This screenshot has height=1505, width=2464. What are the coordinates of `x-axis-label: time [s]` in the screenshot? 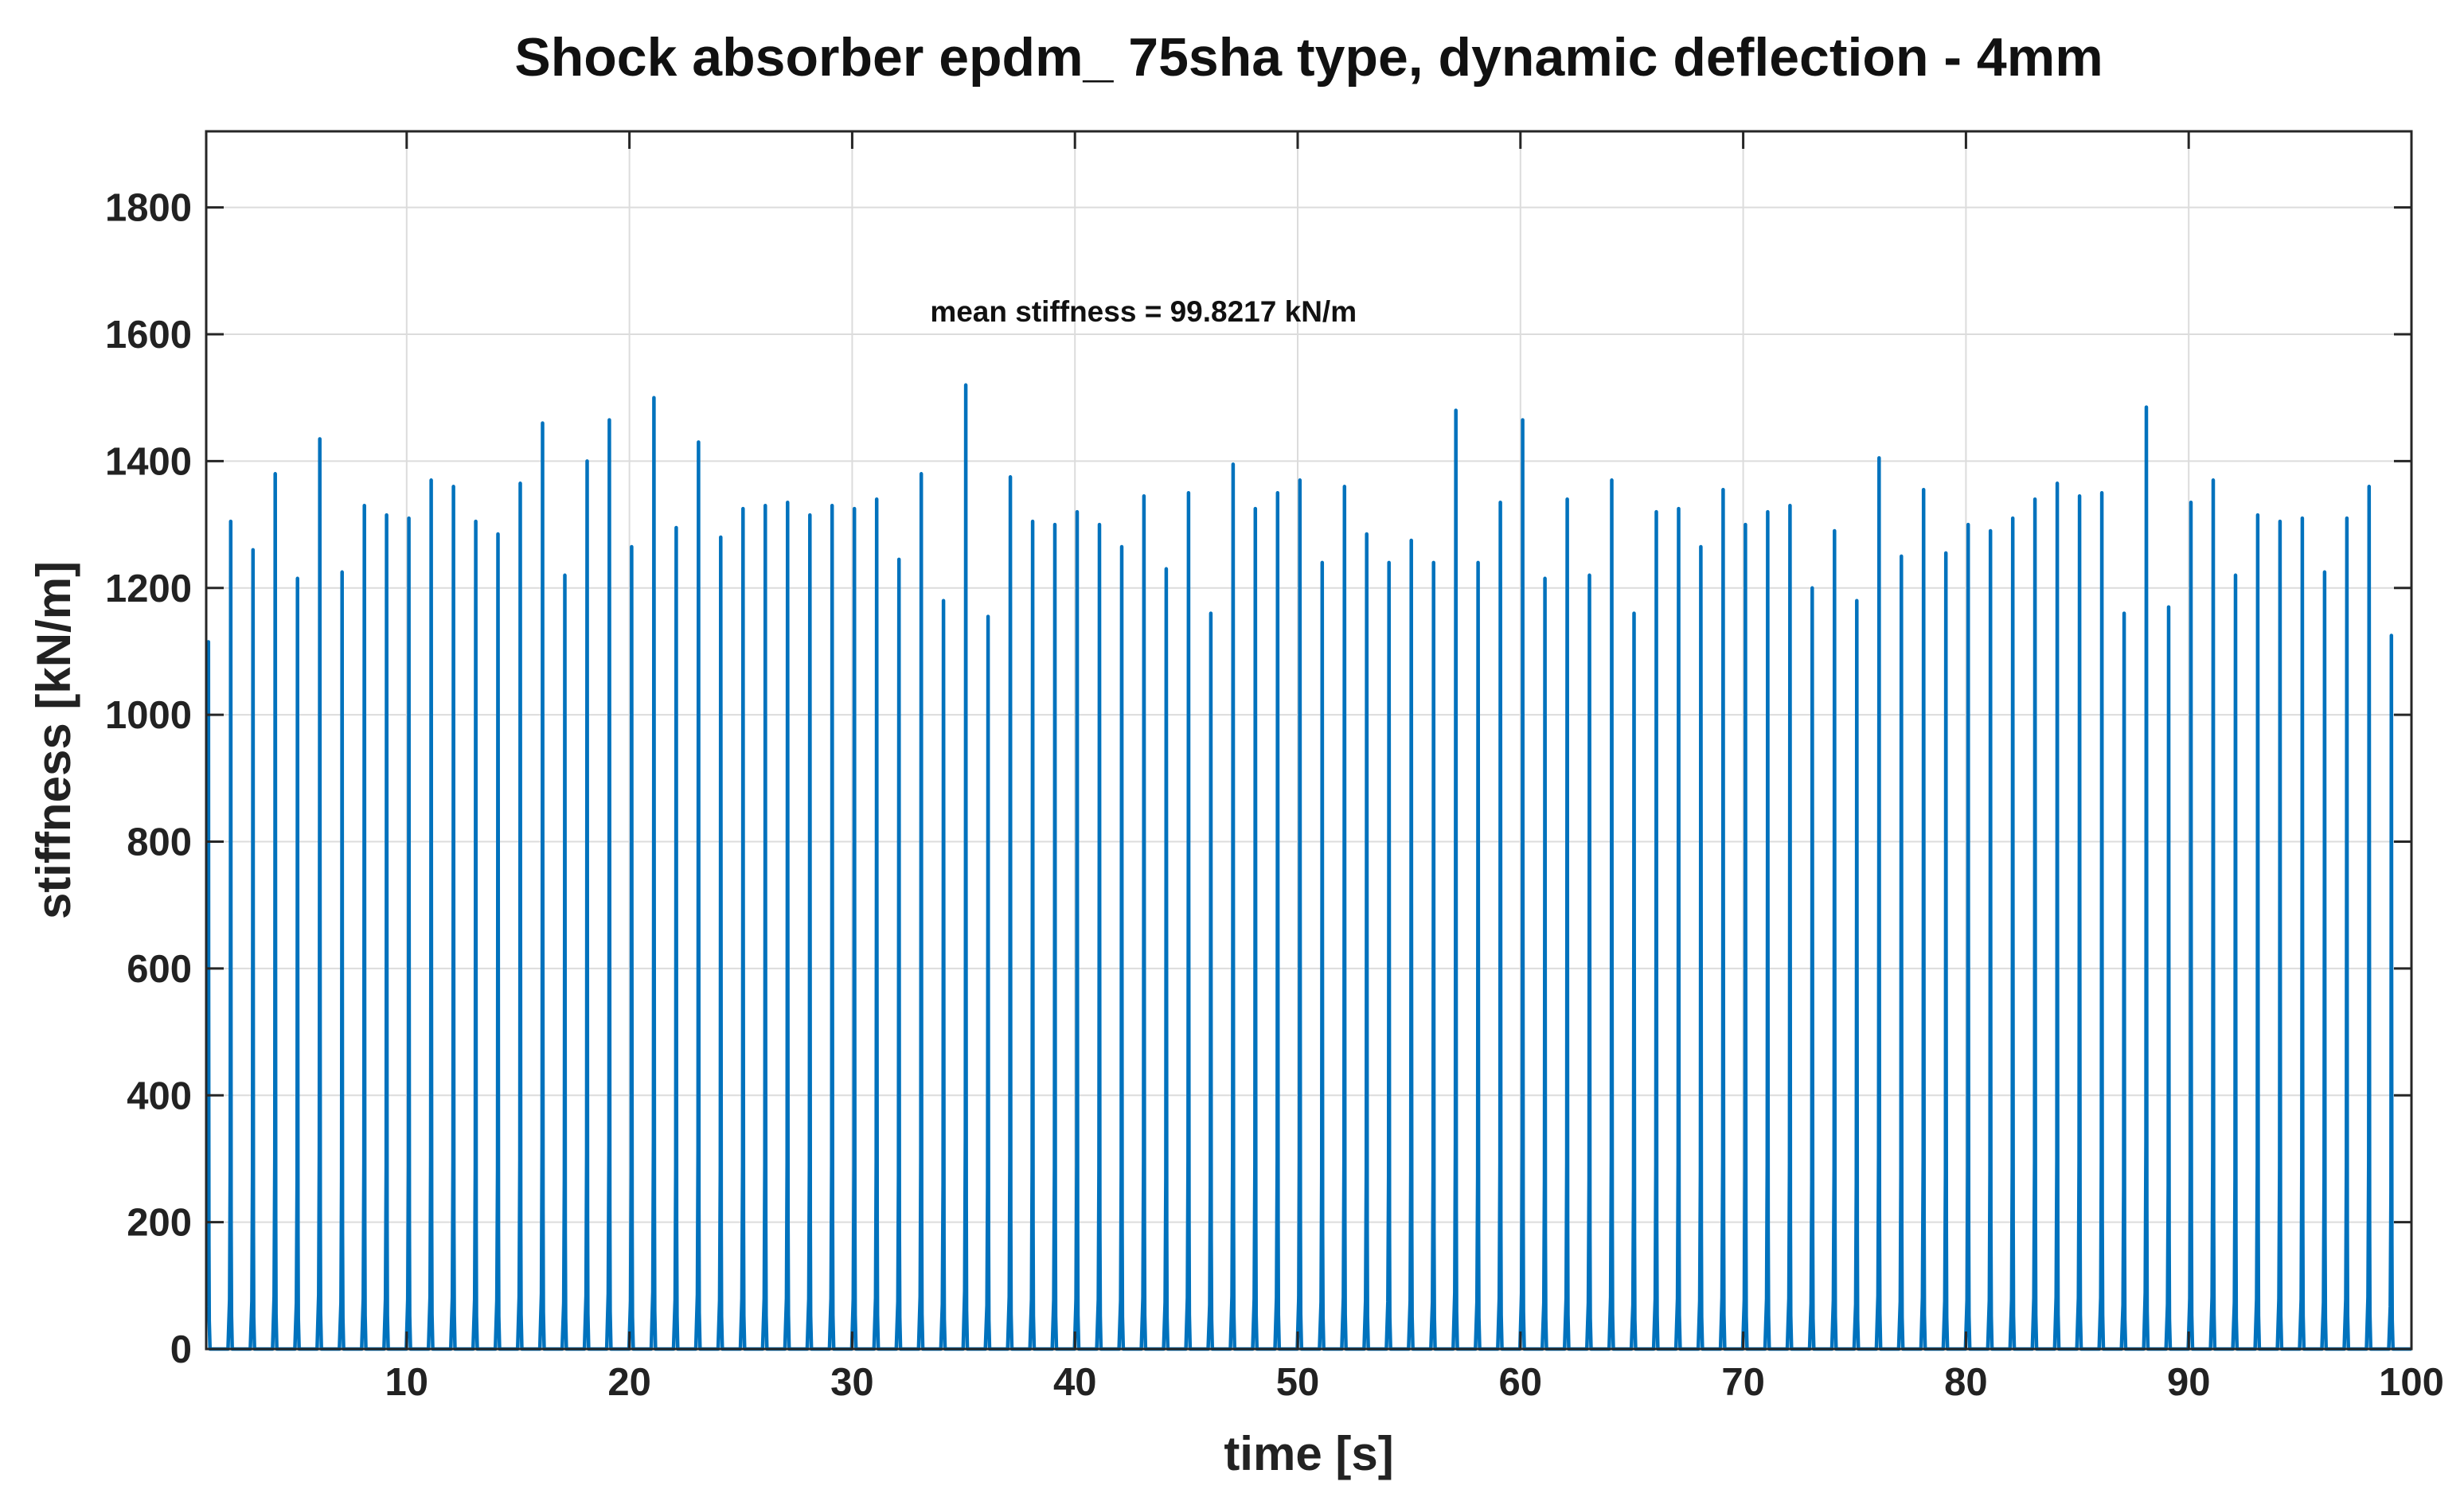 It's located at (1308, 1453).